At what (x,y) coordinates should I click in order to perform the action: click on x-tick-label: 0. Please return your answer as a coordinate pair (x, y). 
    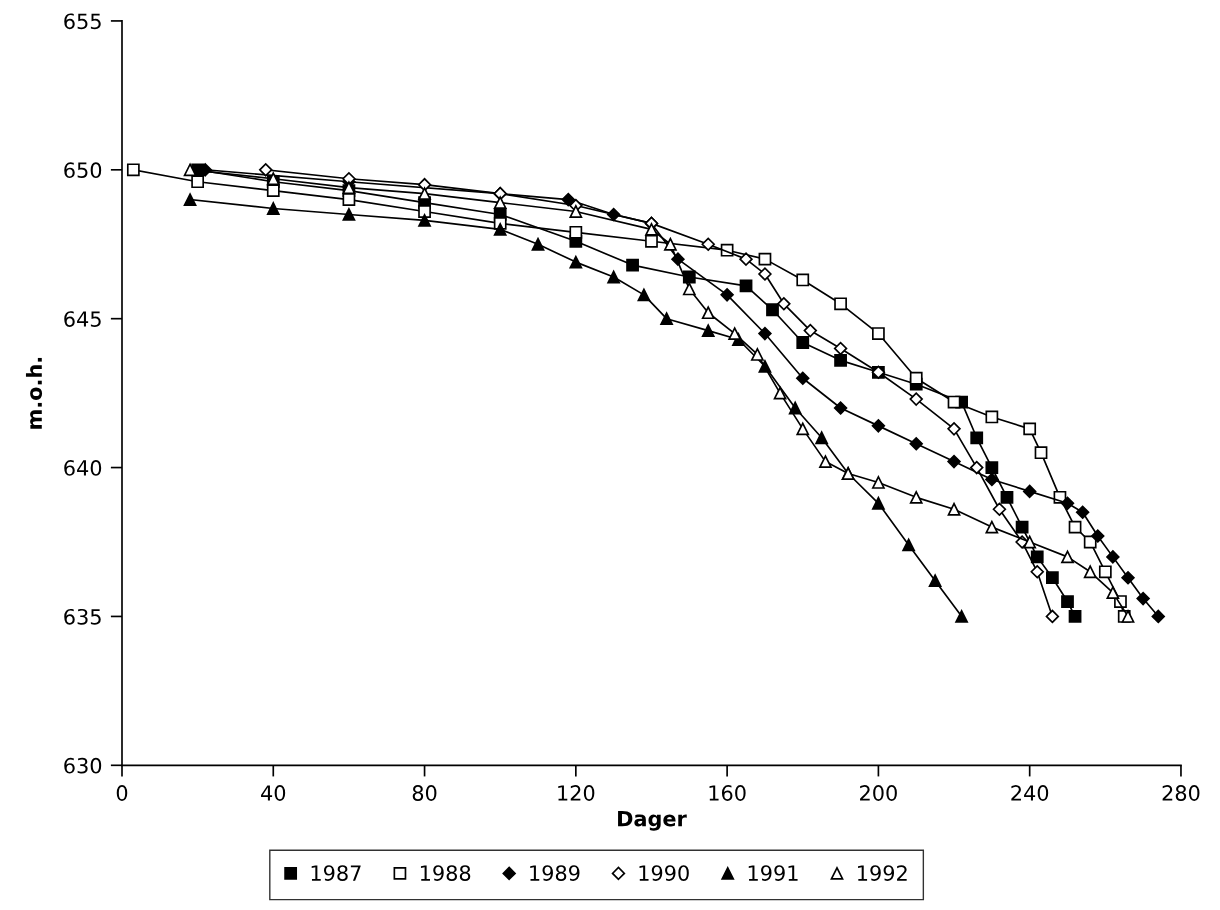
    Looking at the image, I should click on (122, 793).